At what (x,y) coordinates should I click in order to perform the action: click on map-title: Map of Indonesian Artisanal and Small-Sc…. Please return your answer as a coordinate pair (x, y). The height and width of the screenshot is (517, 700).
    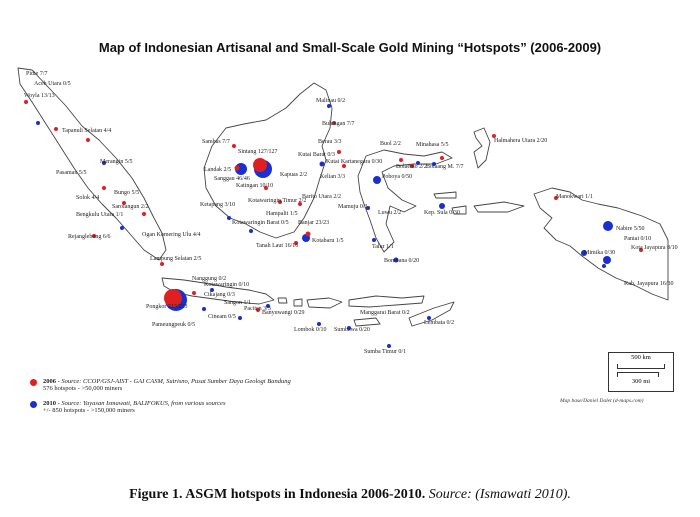
    Looking at the image, I should click on (350, 47).